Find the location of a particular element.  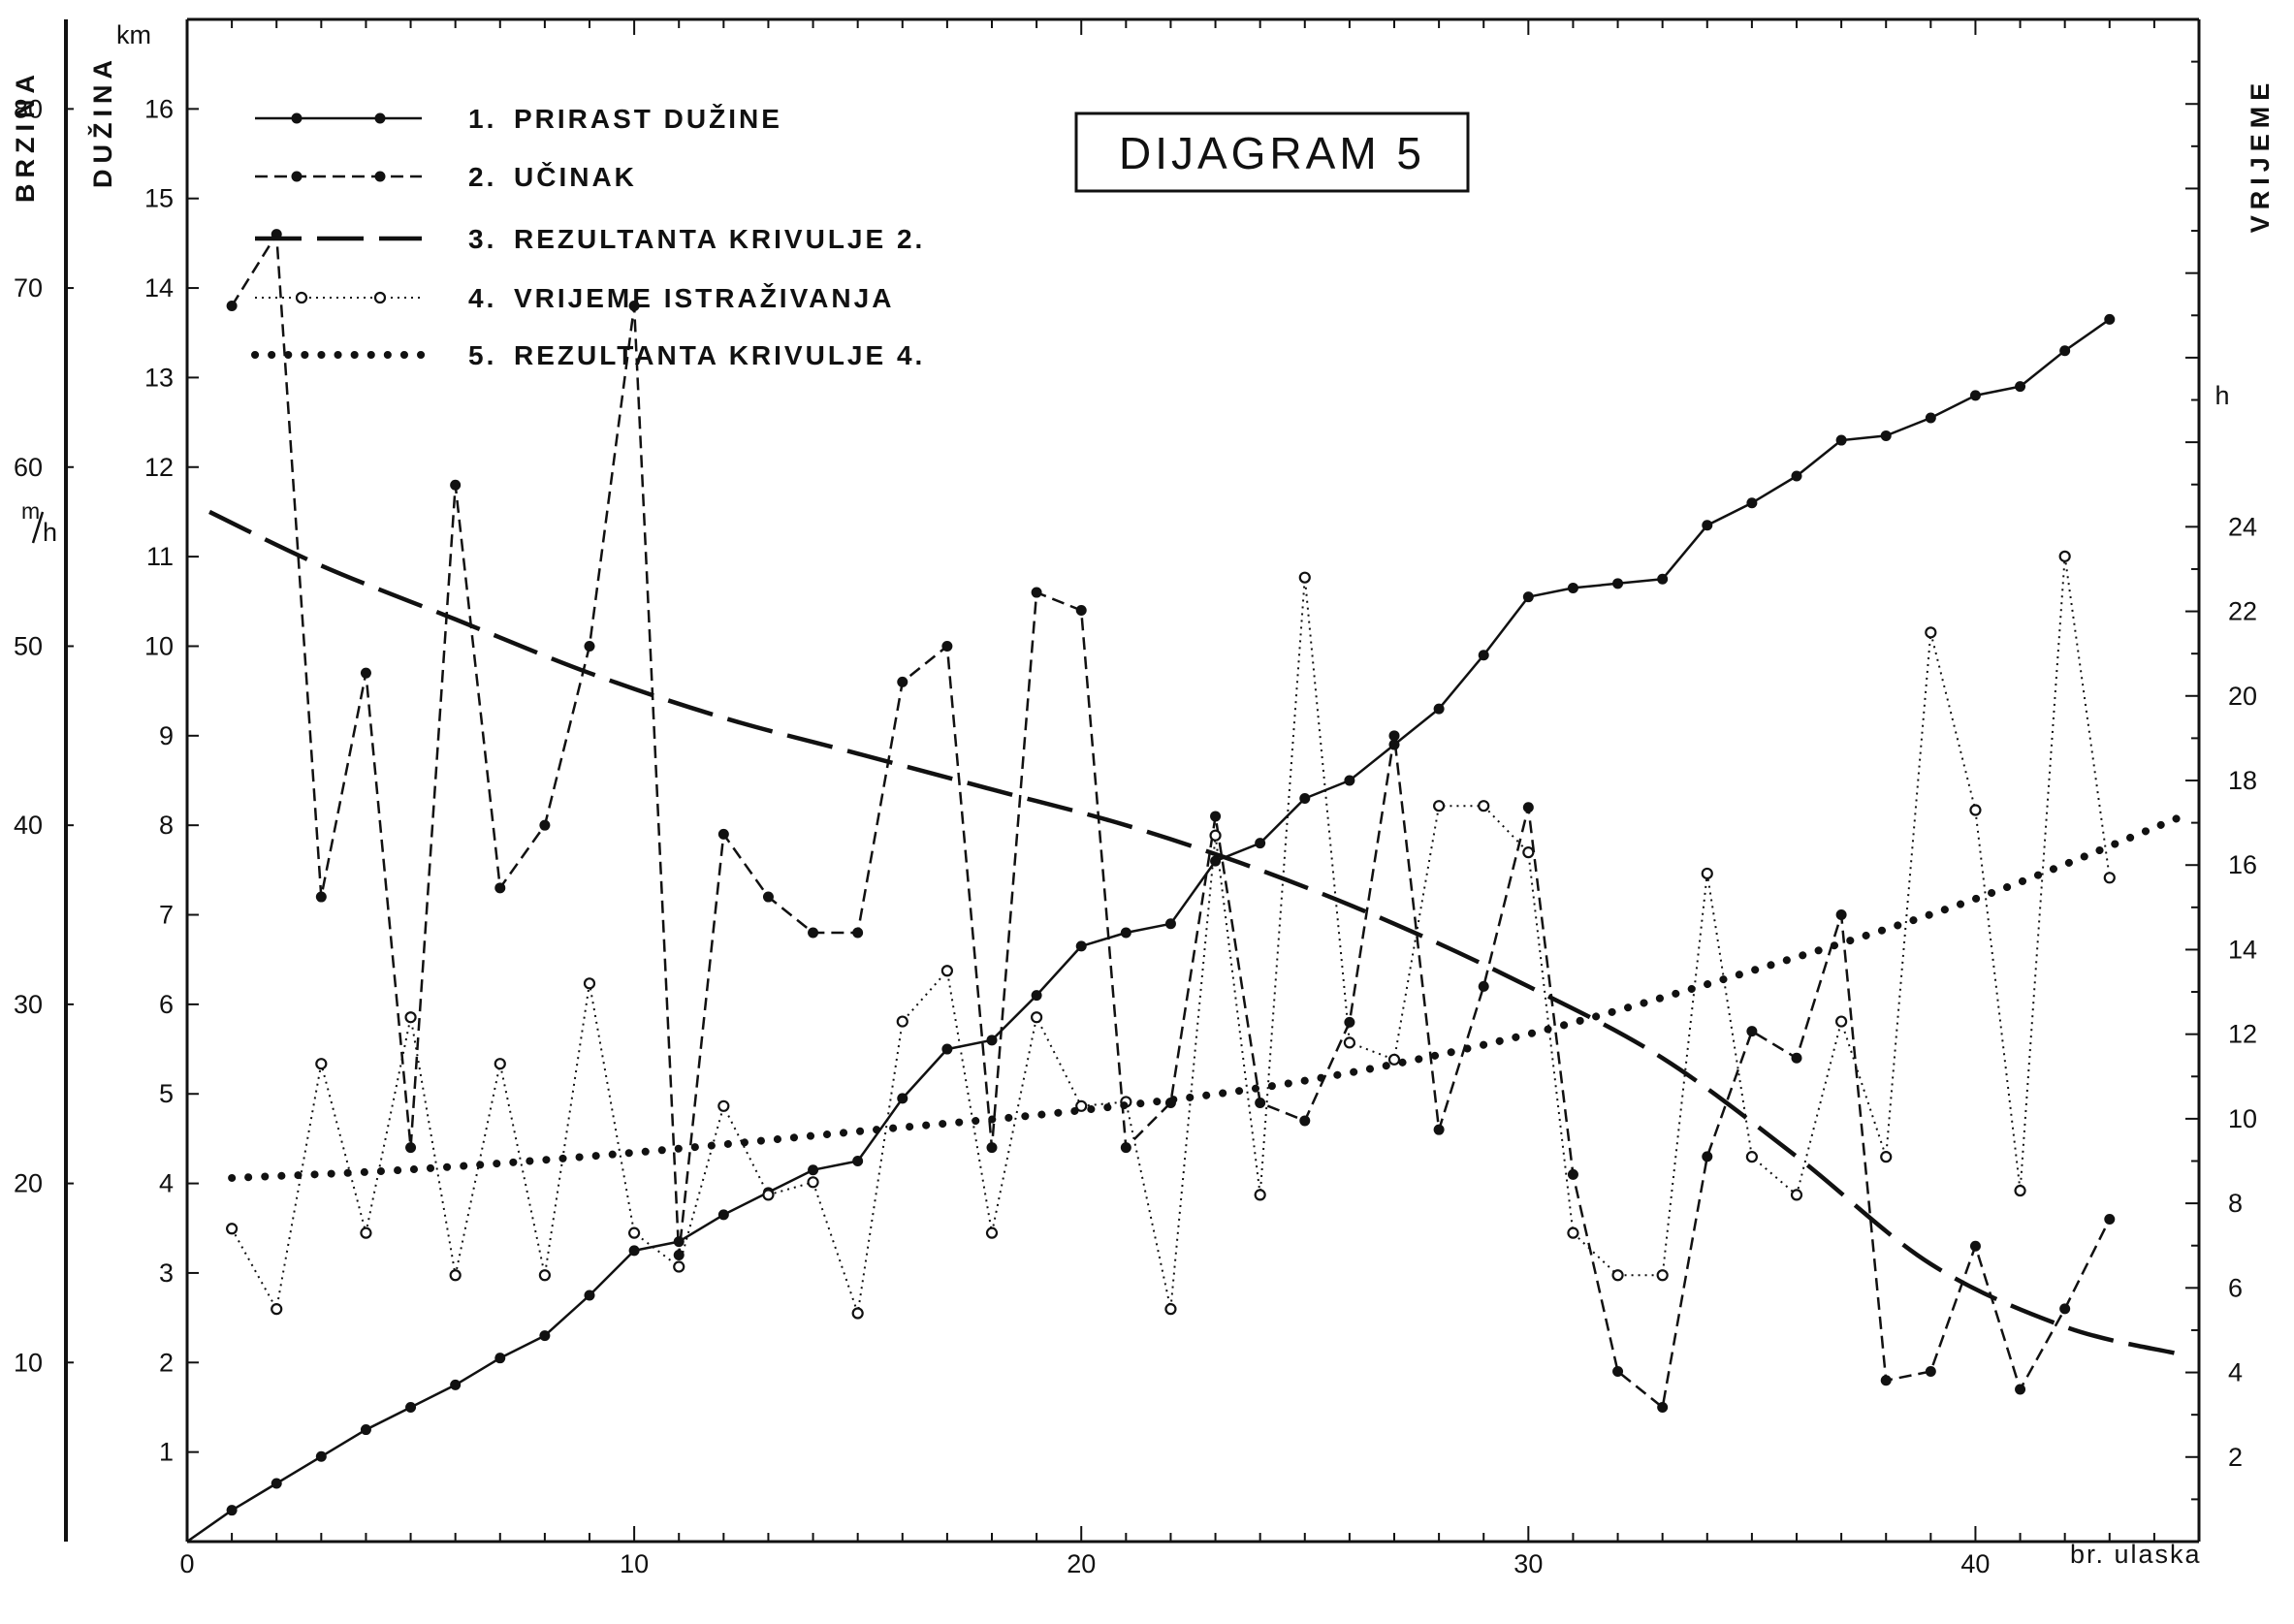

time-axis-unit: h is located at coordinates (2221, 395).